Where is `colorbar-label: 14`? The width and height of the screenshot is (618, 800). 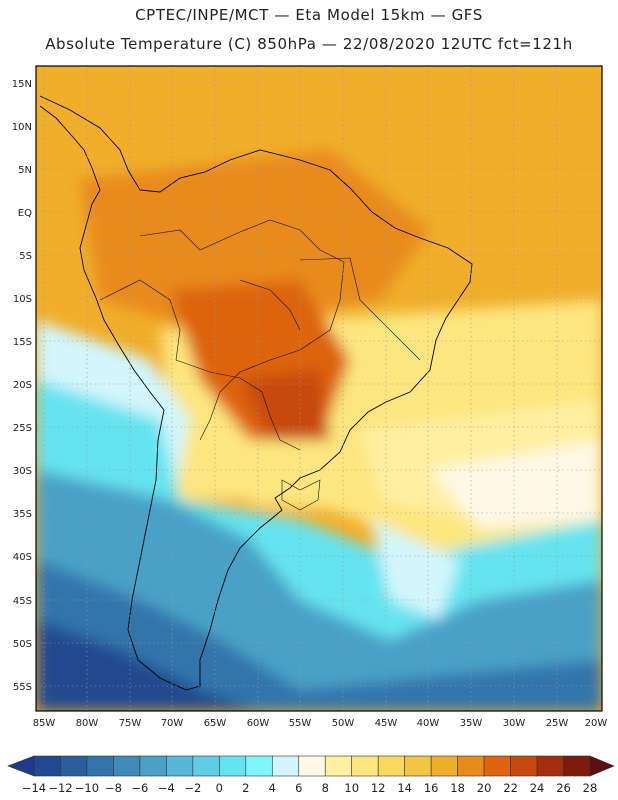 colorbar-label: 14 is located at coordinates (404, 788).